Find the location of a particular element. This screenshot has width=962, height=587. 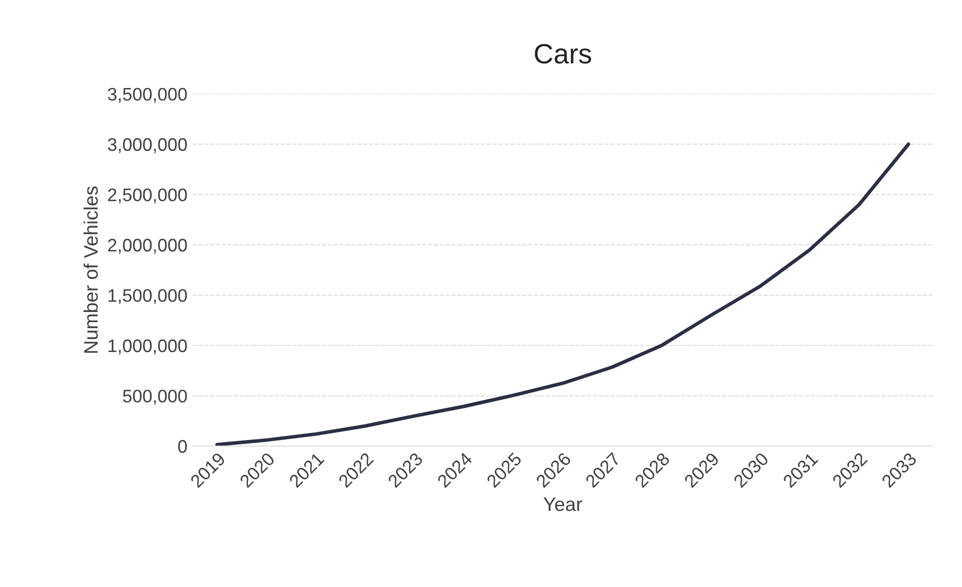

y-axis-title: Number of Vehicles is located at coordinates (91, 269).